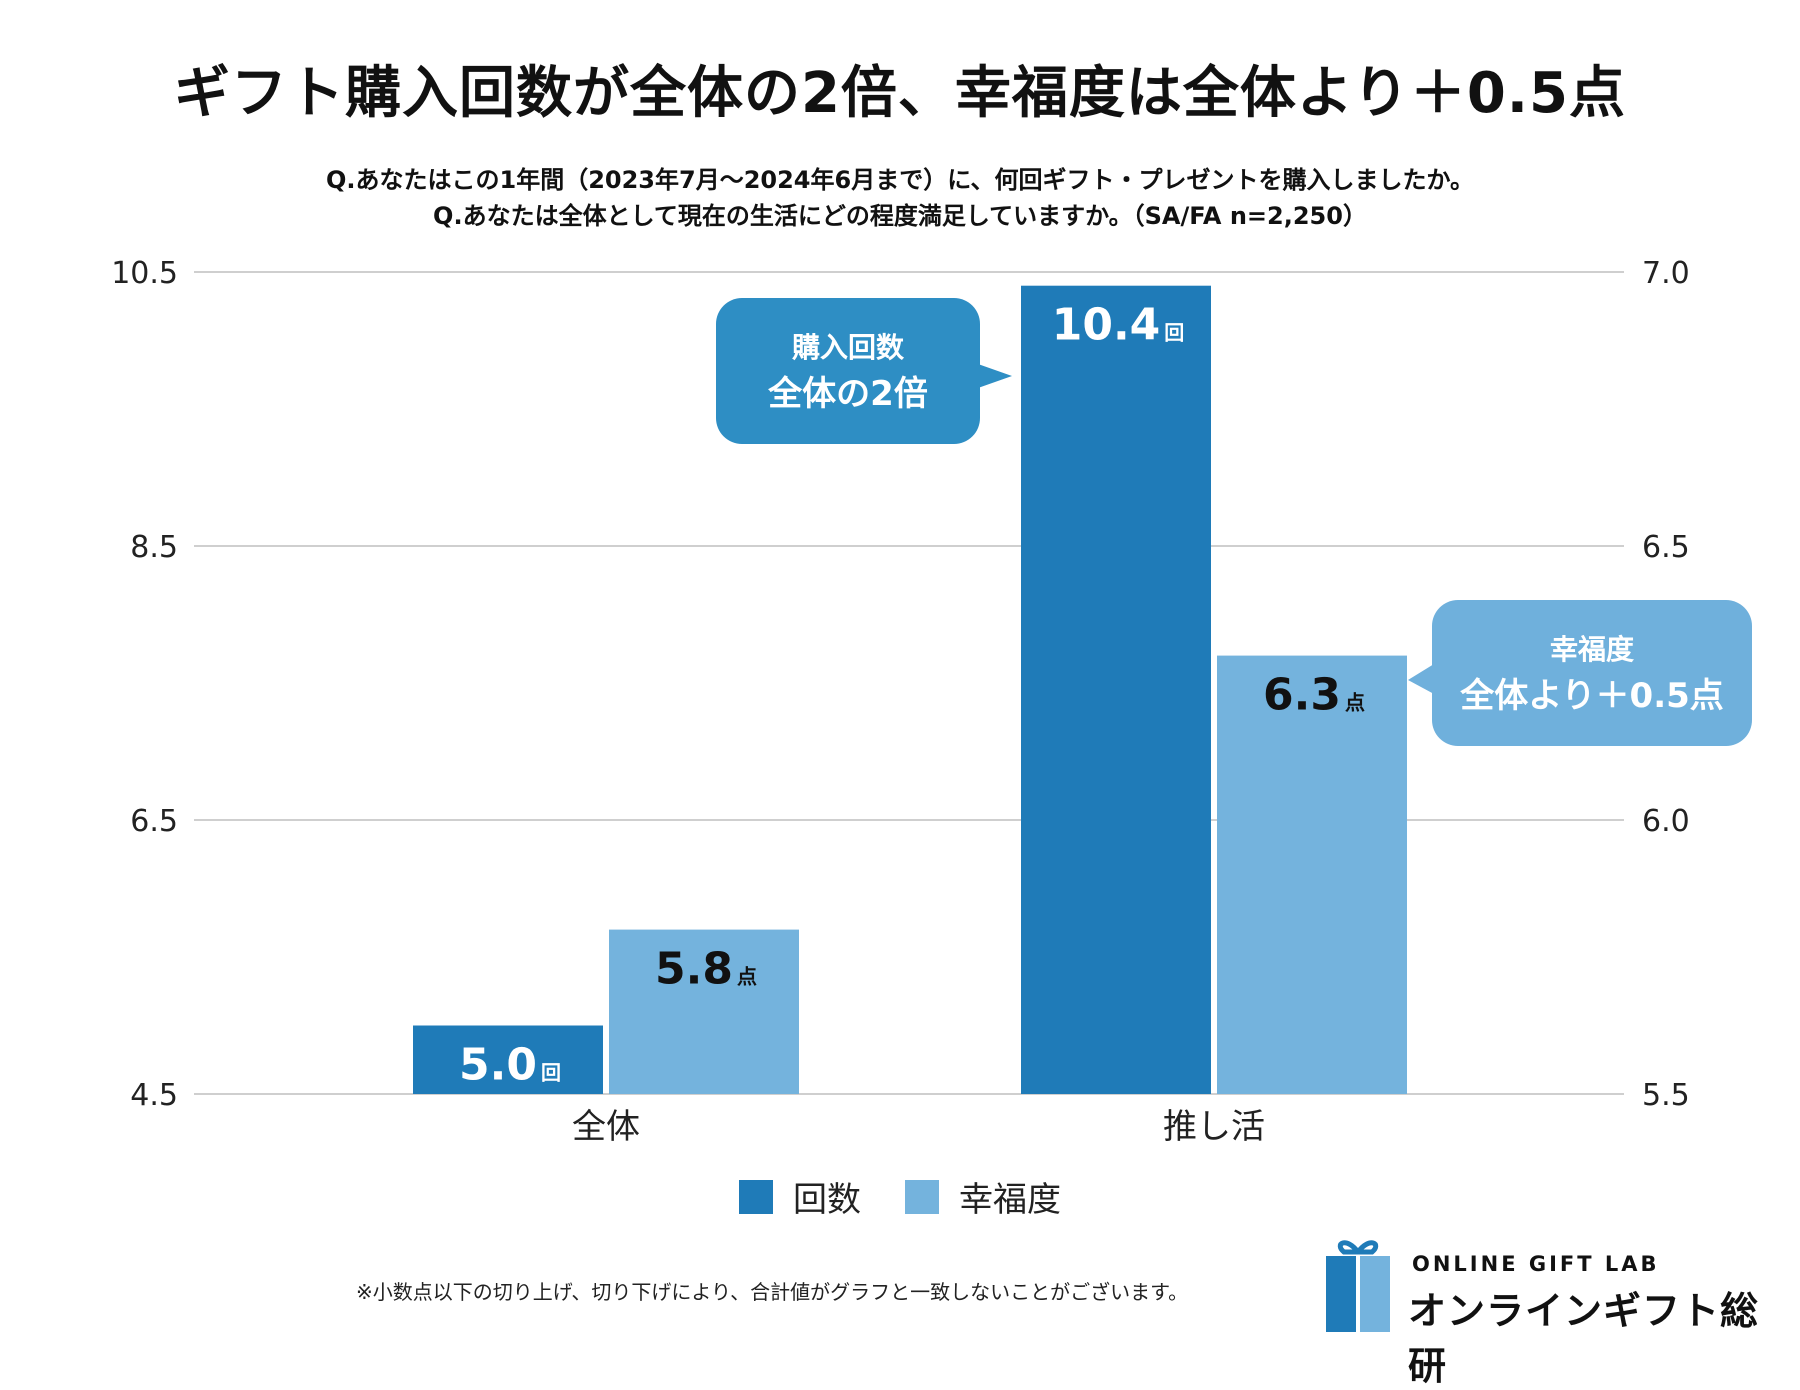 This screenshot has height=1390, width=1800. Describe the element at coordinates (1358, 1286) in the screenshot. I see `gift-box-icon` at that location.